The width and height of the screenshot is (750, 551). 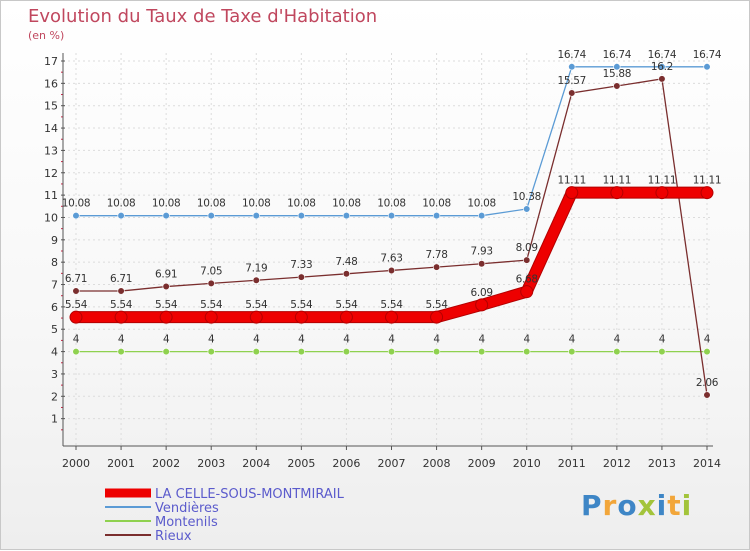 What do you see at coordinates (301, 265) in the screenshot?
I see `data-label: 7.33` at bounding box center [301, 265].